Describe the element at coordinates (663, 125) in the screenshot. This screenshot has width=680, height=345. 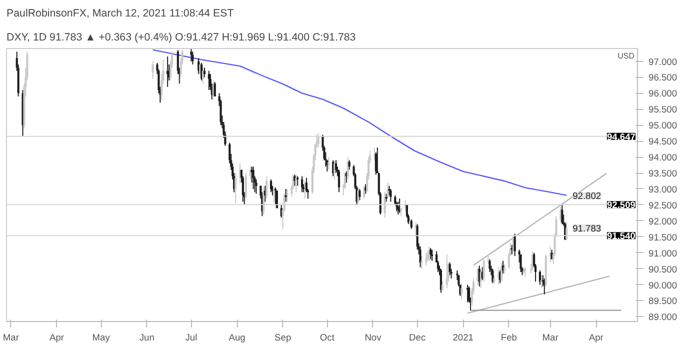
I see `y-tick-label: 95.000` at that location.